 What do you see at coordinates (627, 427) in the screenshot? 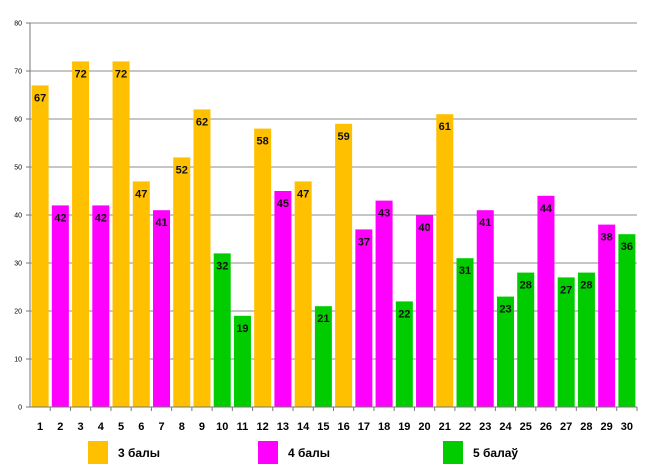
I see `x-tick-label-30: 30` at bounding box center [627, 427].